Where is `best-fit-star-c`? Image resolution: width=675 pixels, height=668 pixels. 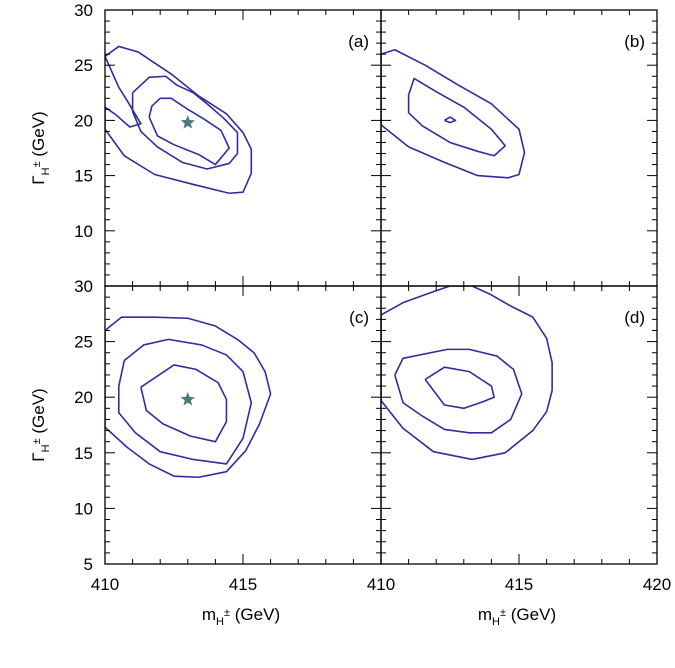
best-fit-star-c is located at coordinates (187, 398).